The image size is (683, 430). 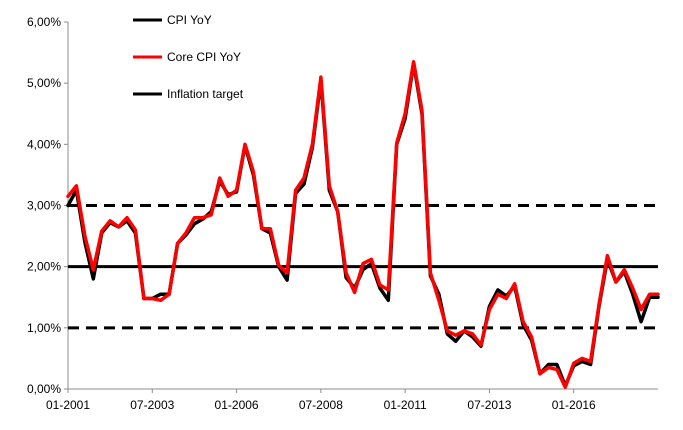 I want to click on legend-label-core-cpi-yoy: Core CPI YoY, so click(x=204, y=57).